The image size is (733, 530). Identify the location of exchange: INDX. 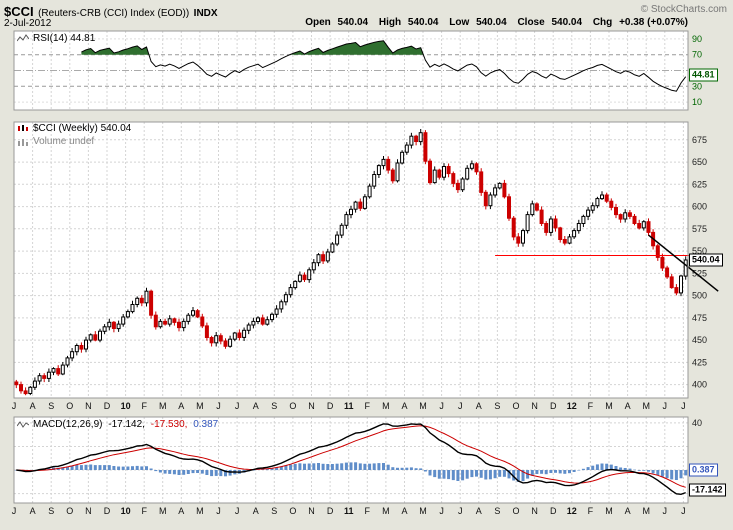
(205, 13).